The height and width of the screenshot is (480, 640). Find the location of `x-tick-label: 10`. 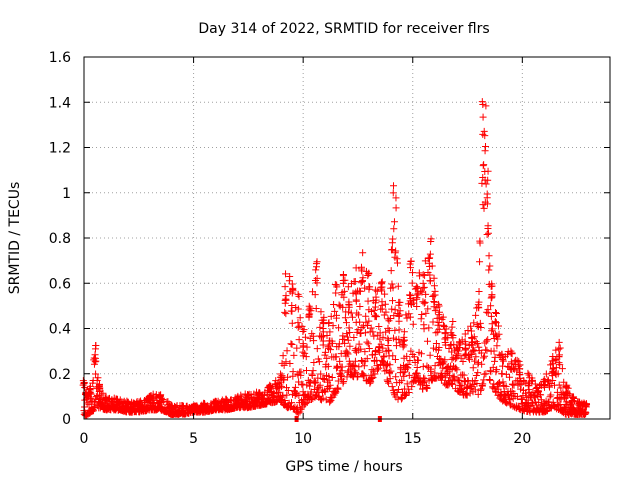

x-tick-label: 10 is located at coordinates (303, 439).